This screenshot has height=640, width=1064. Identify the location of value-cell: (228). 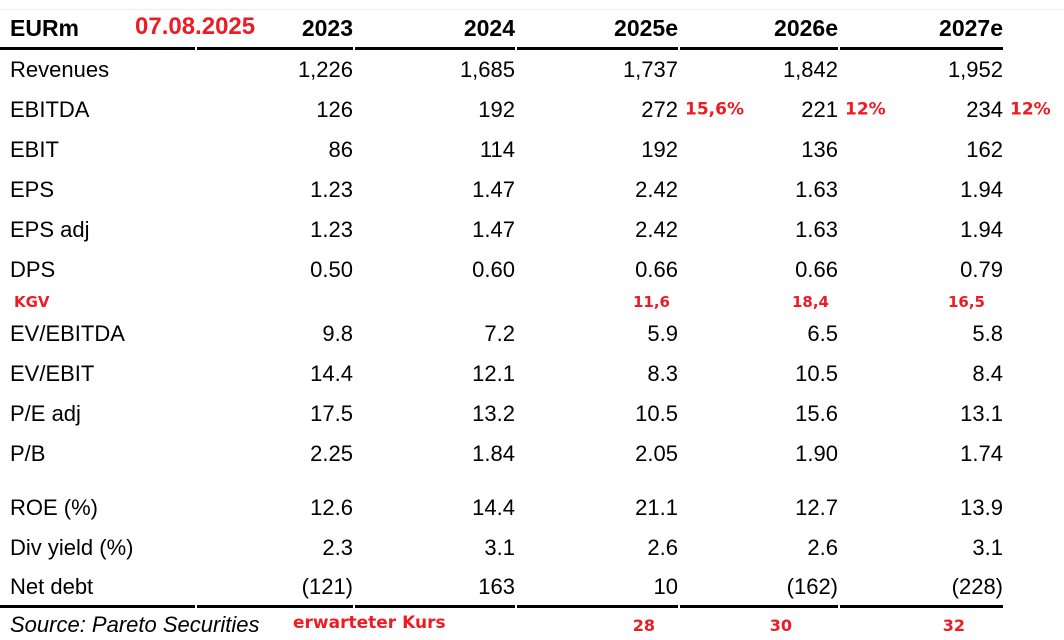
(921, 588).